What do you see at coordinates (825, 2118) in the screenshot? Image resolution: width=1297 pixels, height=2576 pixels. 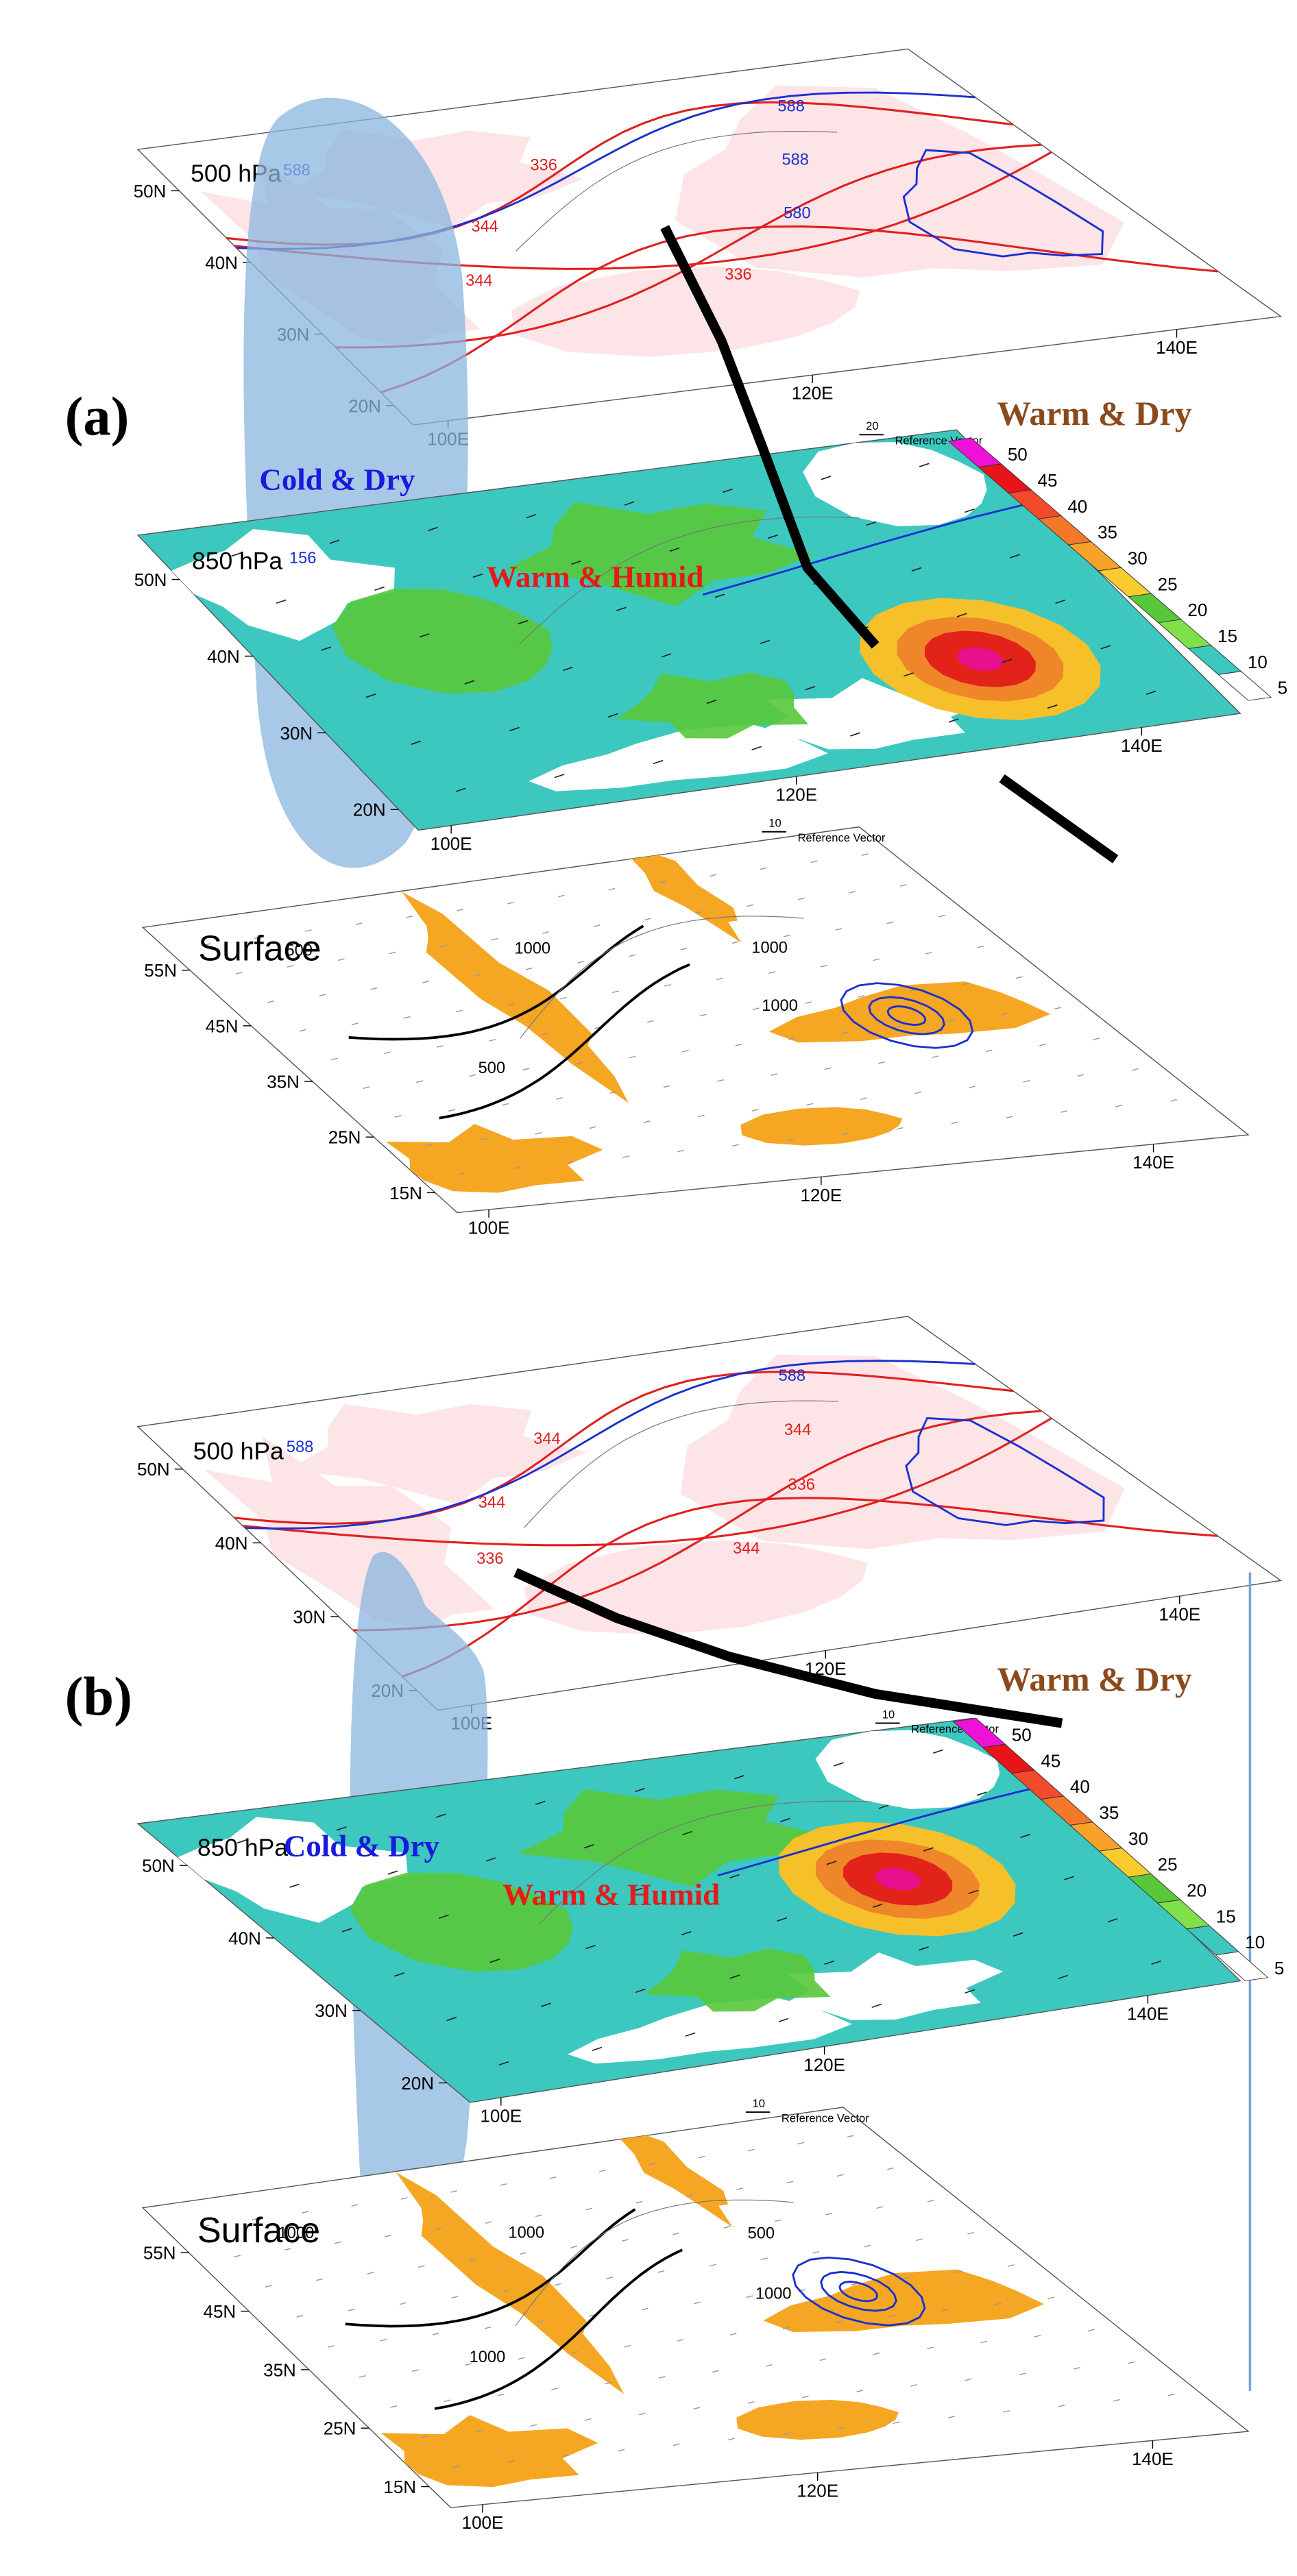 I see `reference-label: Reference Vector` at bounding box center [825, 2118].